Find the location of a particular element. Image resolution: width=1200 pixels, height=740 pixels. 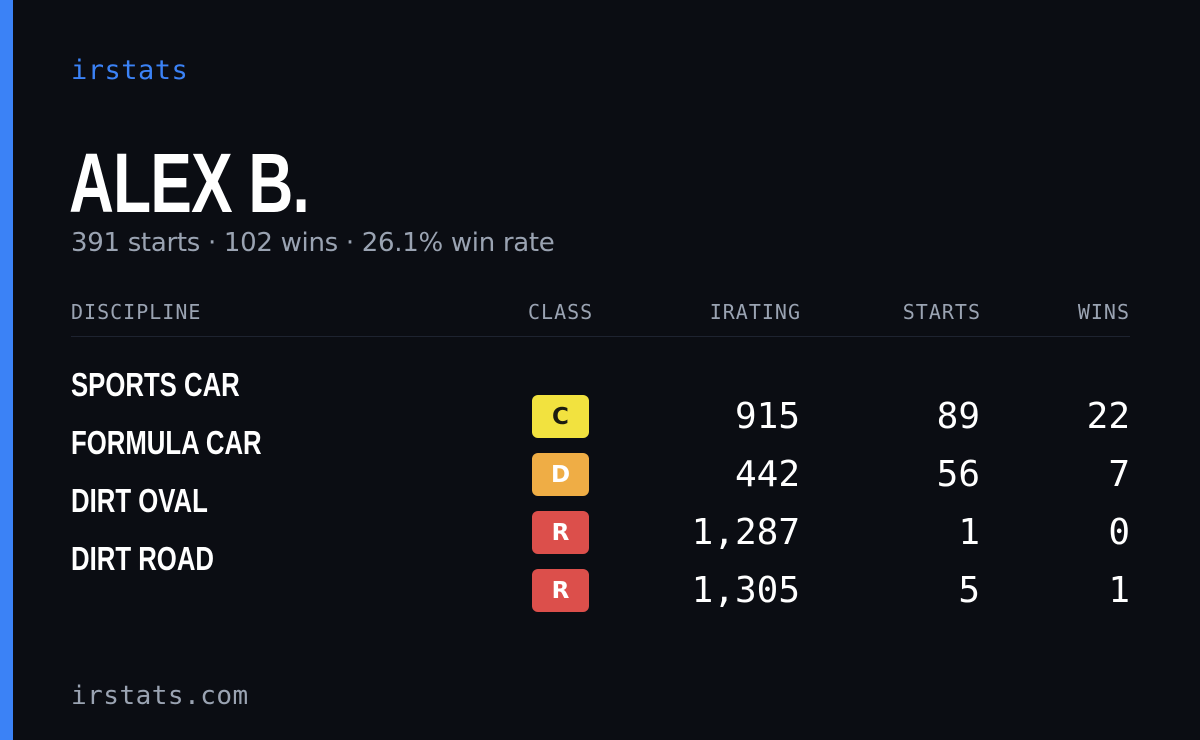

header-wins: WINS is located at coordinates (1103, 312).